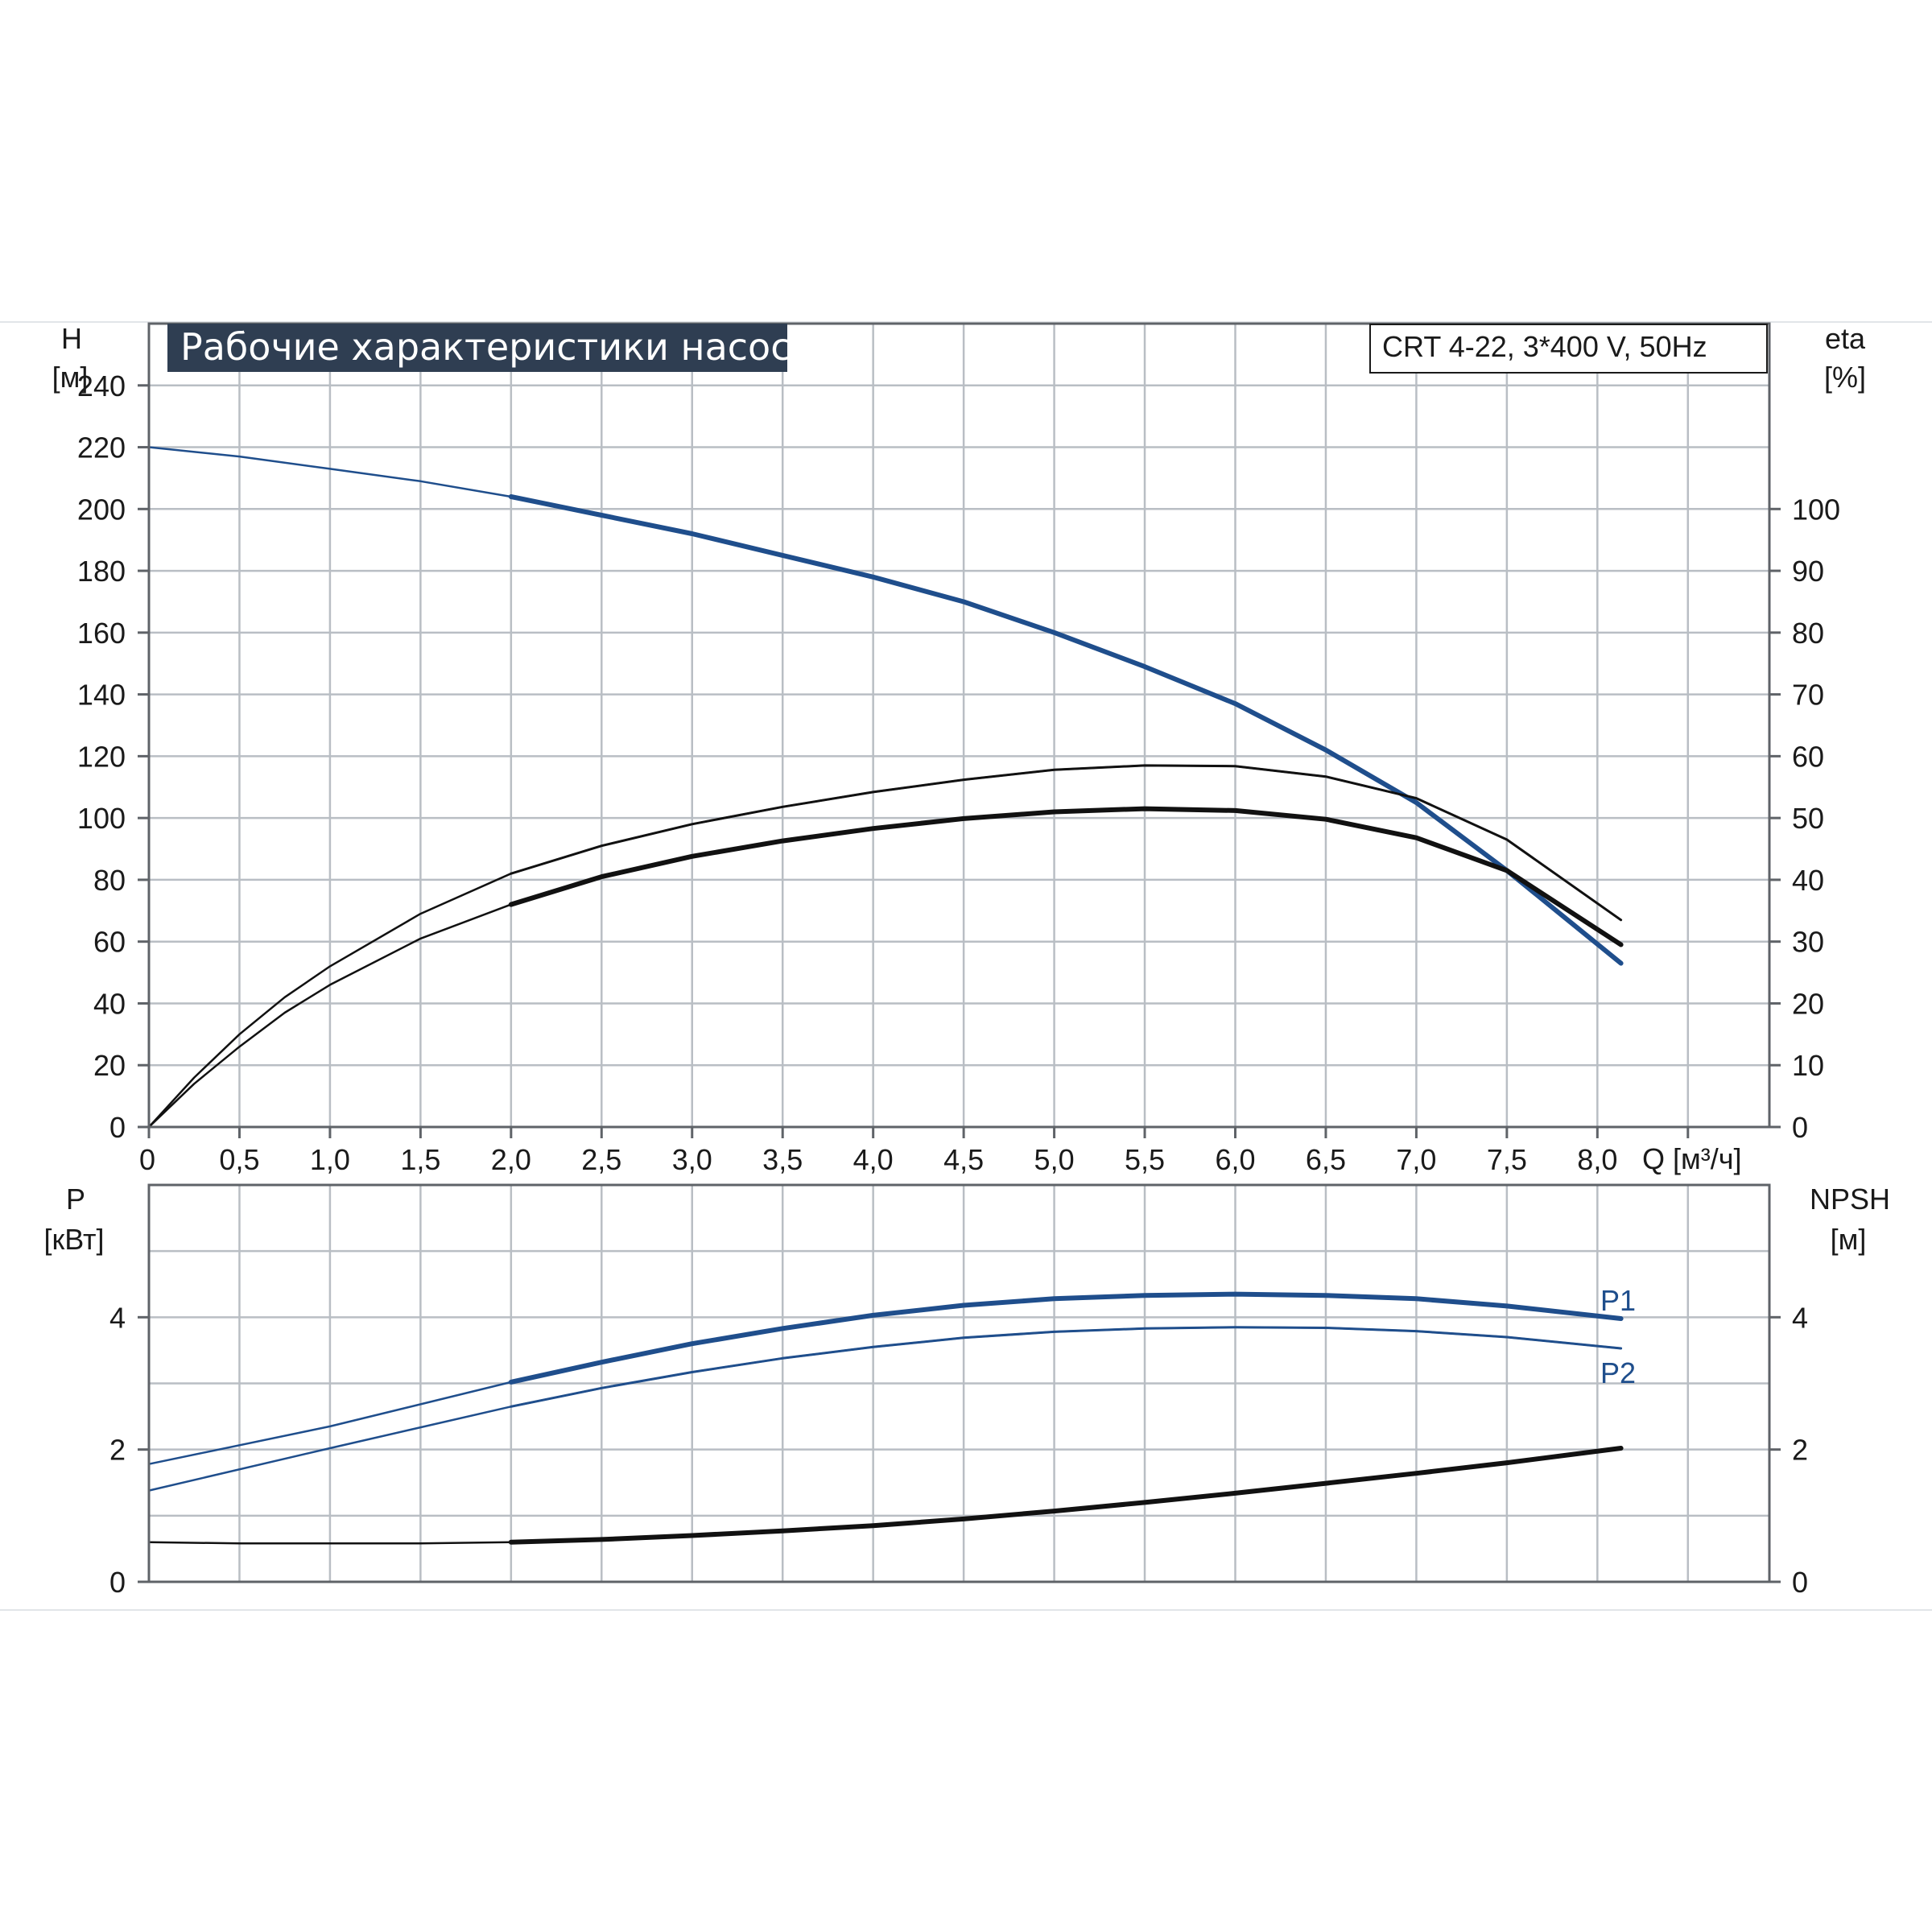 This screenshot has height=1932, width=1932. What do you see at coordinates (109, 1065) in the screenshot?
I see `upper-left-tick-label: 20` at bounding box center [109, 1065].